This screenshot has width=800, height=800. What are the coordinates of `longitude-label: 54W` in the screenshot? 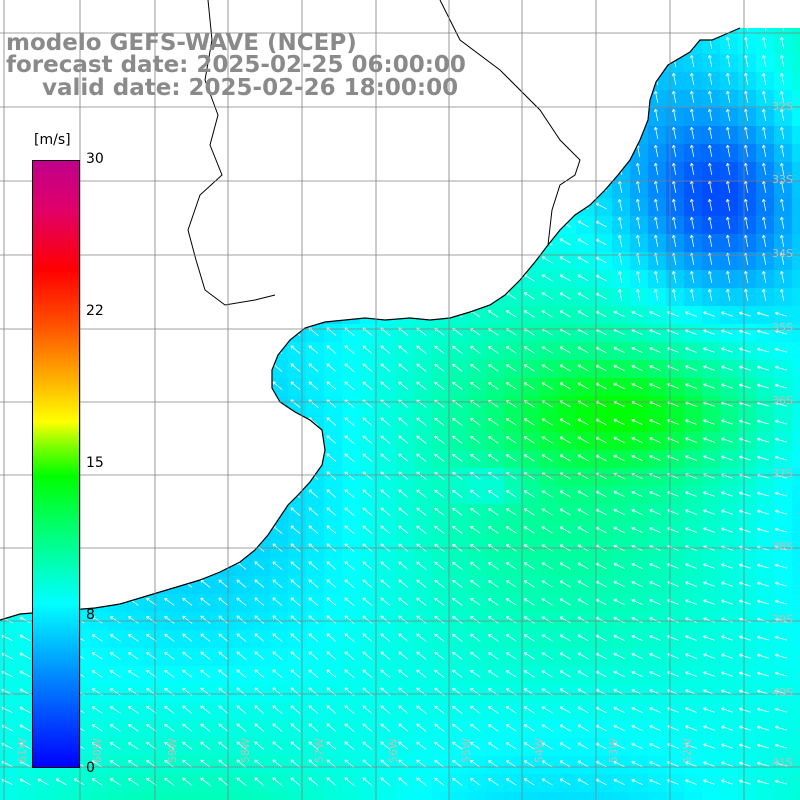 It's located at (539, 750).